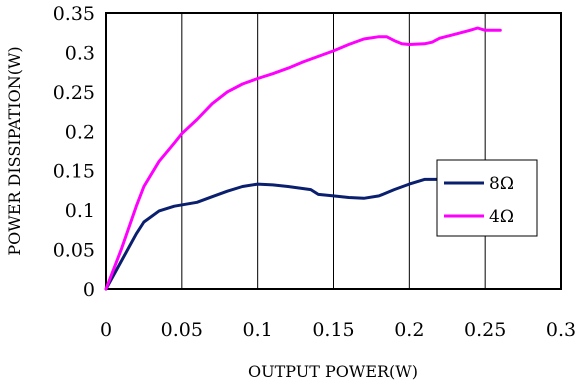 The height and width of the screenshot is (385, 582). Describe the element at coordinates (333, 371) in the screenshot. I see `x-axis-title: OUTPUT POWER(W)` at that location.